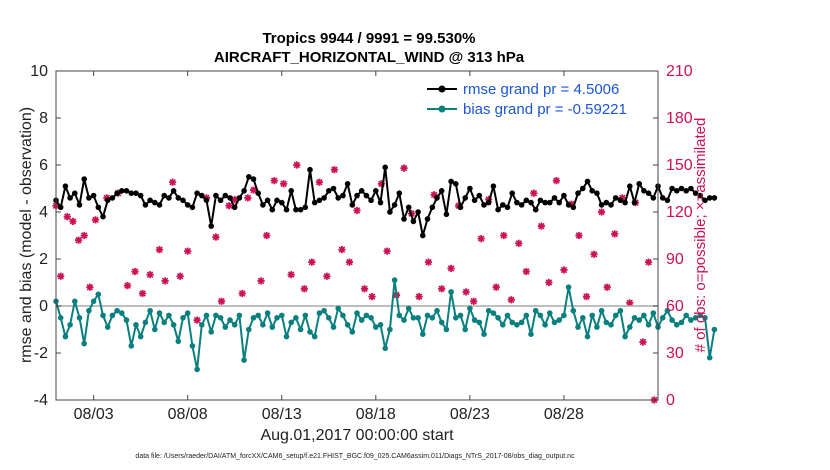 The width and height of the screenshot is (830, 470). What do you see at coordinates (679, 71) in the screenshot?
I see `right-tick-label: 210` at bounding box center [679, 71].